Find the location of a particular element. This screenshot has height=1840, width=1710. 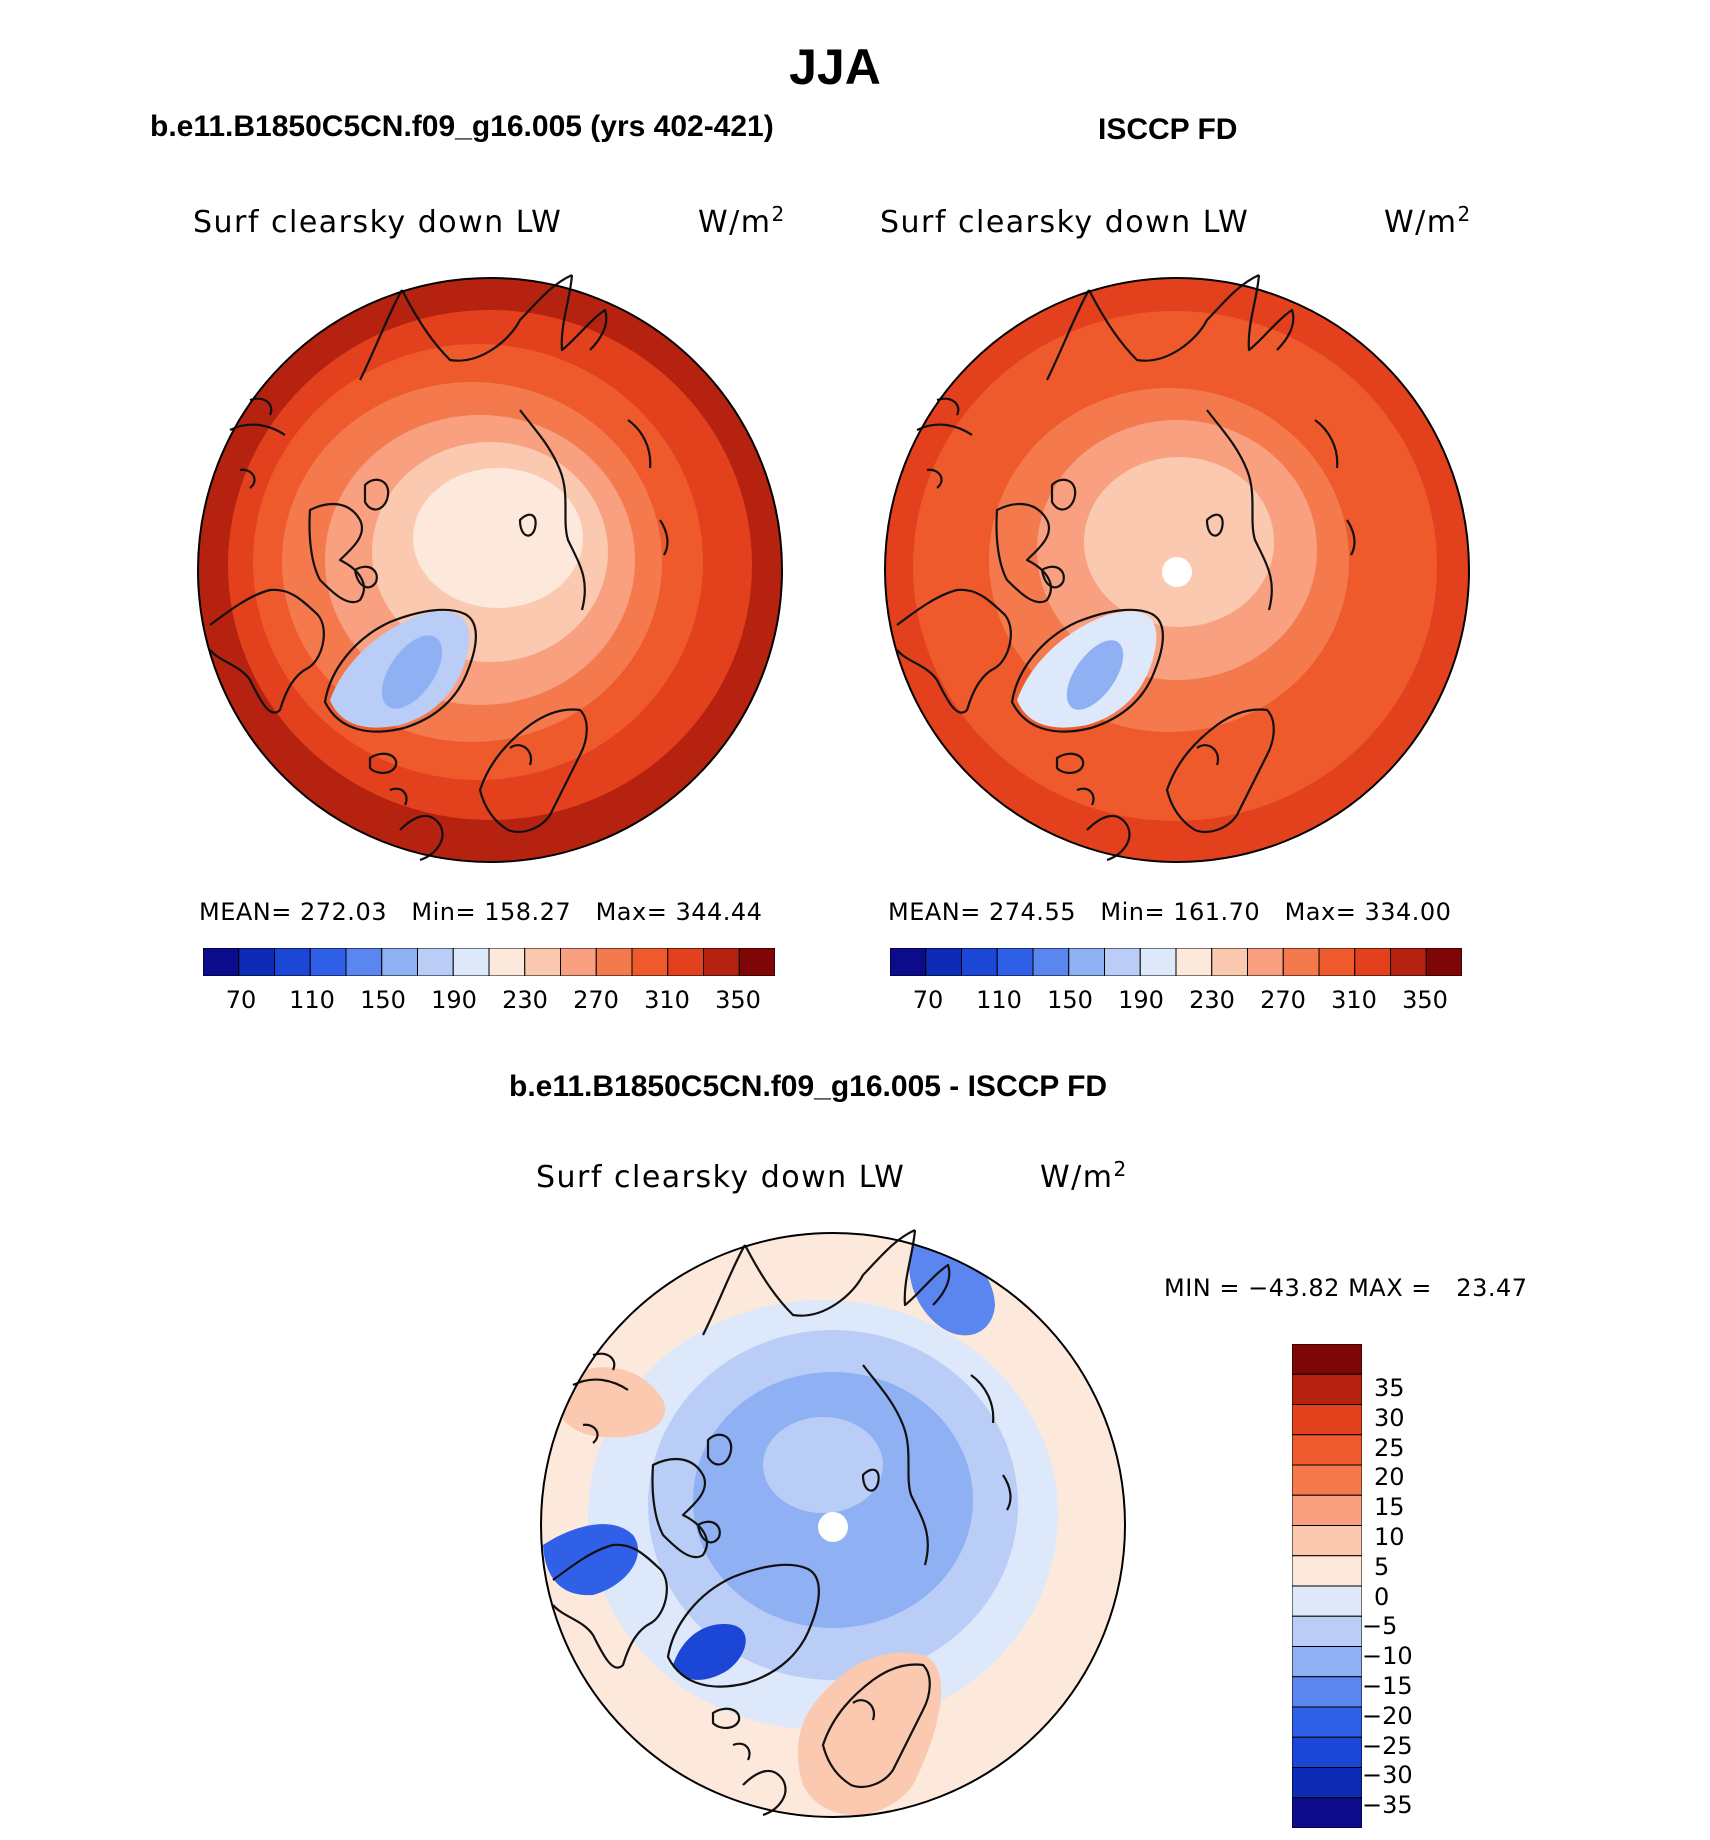

panel-2-units-base: W/m is located at coordinates (1421, 222).